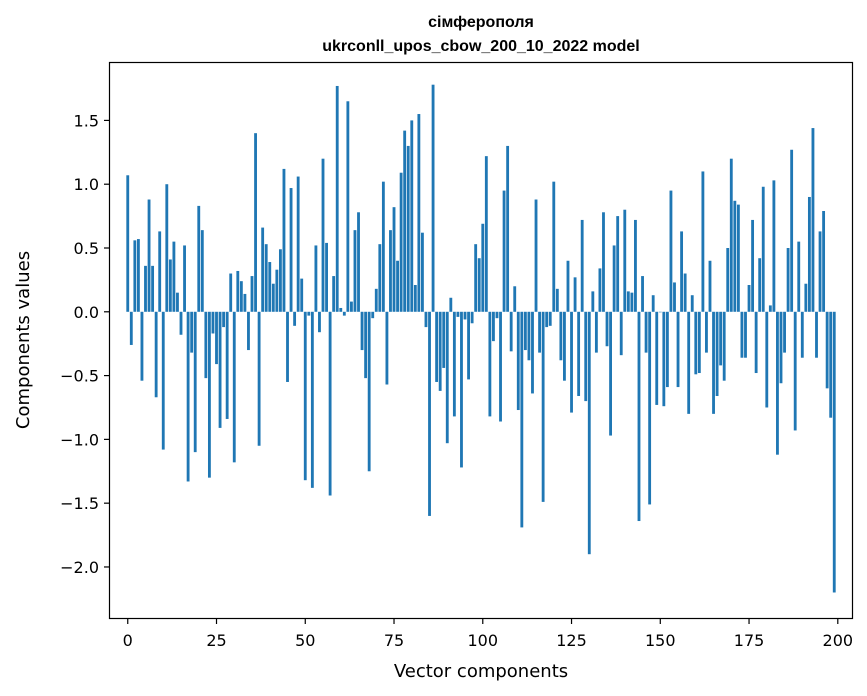  I want to click on y-tick-label: −2.0, so click(79, 567).